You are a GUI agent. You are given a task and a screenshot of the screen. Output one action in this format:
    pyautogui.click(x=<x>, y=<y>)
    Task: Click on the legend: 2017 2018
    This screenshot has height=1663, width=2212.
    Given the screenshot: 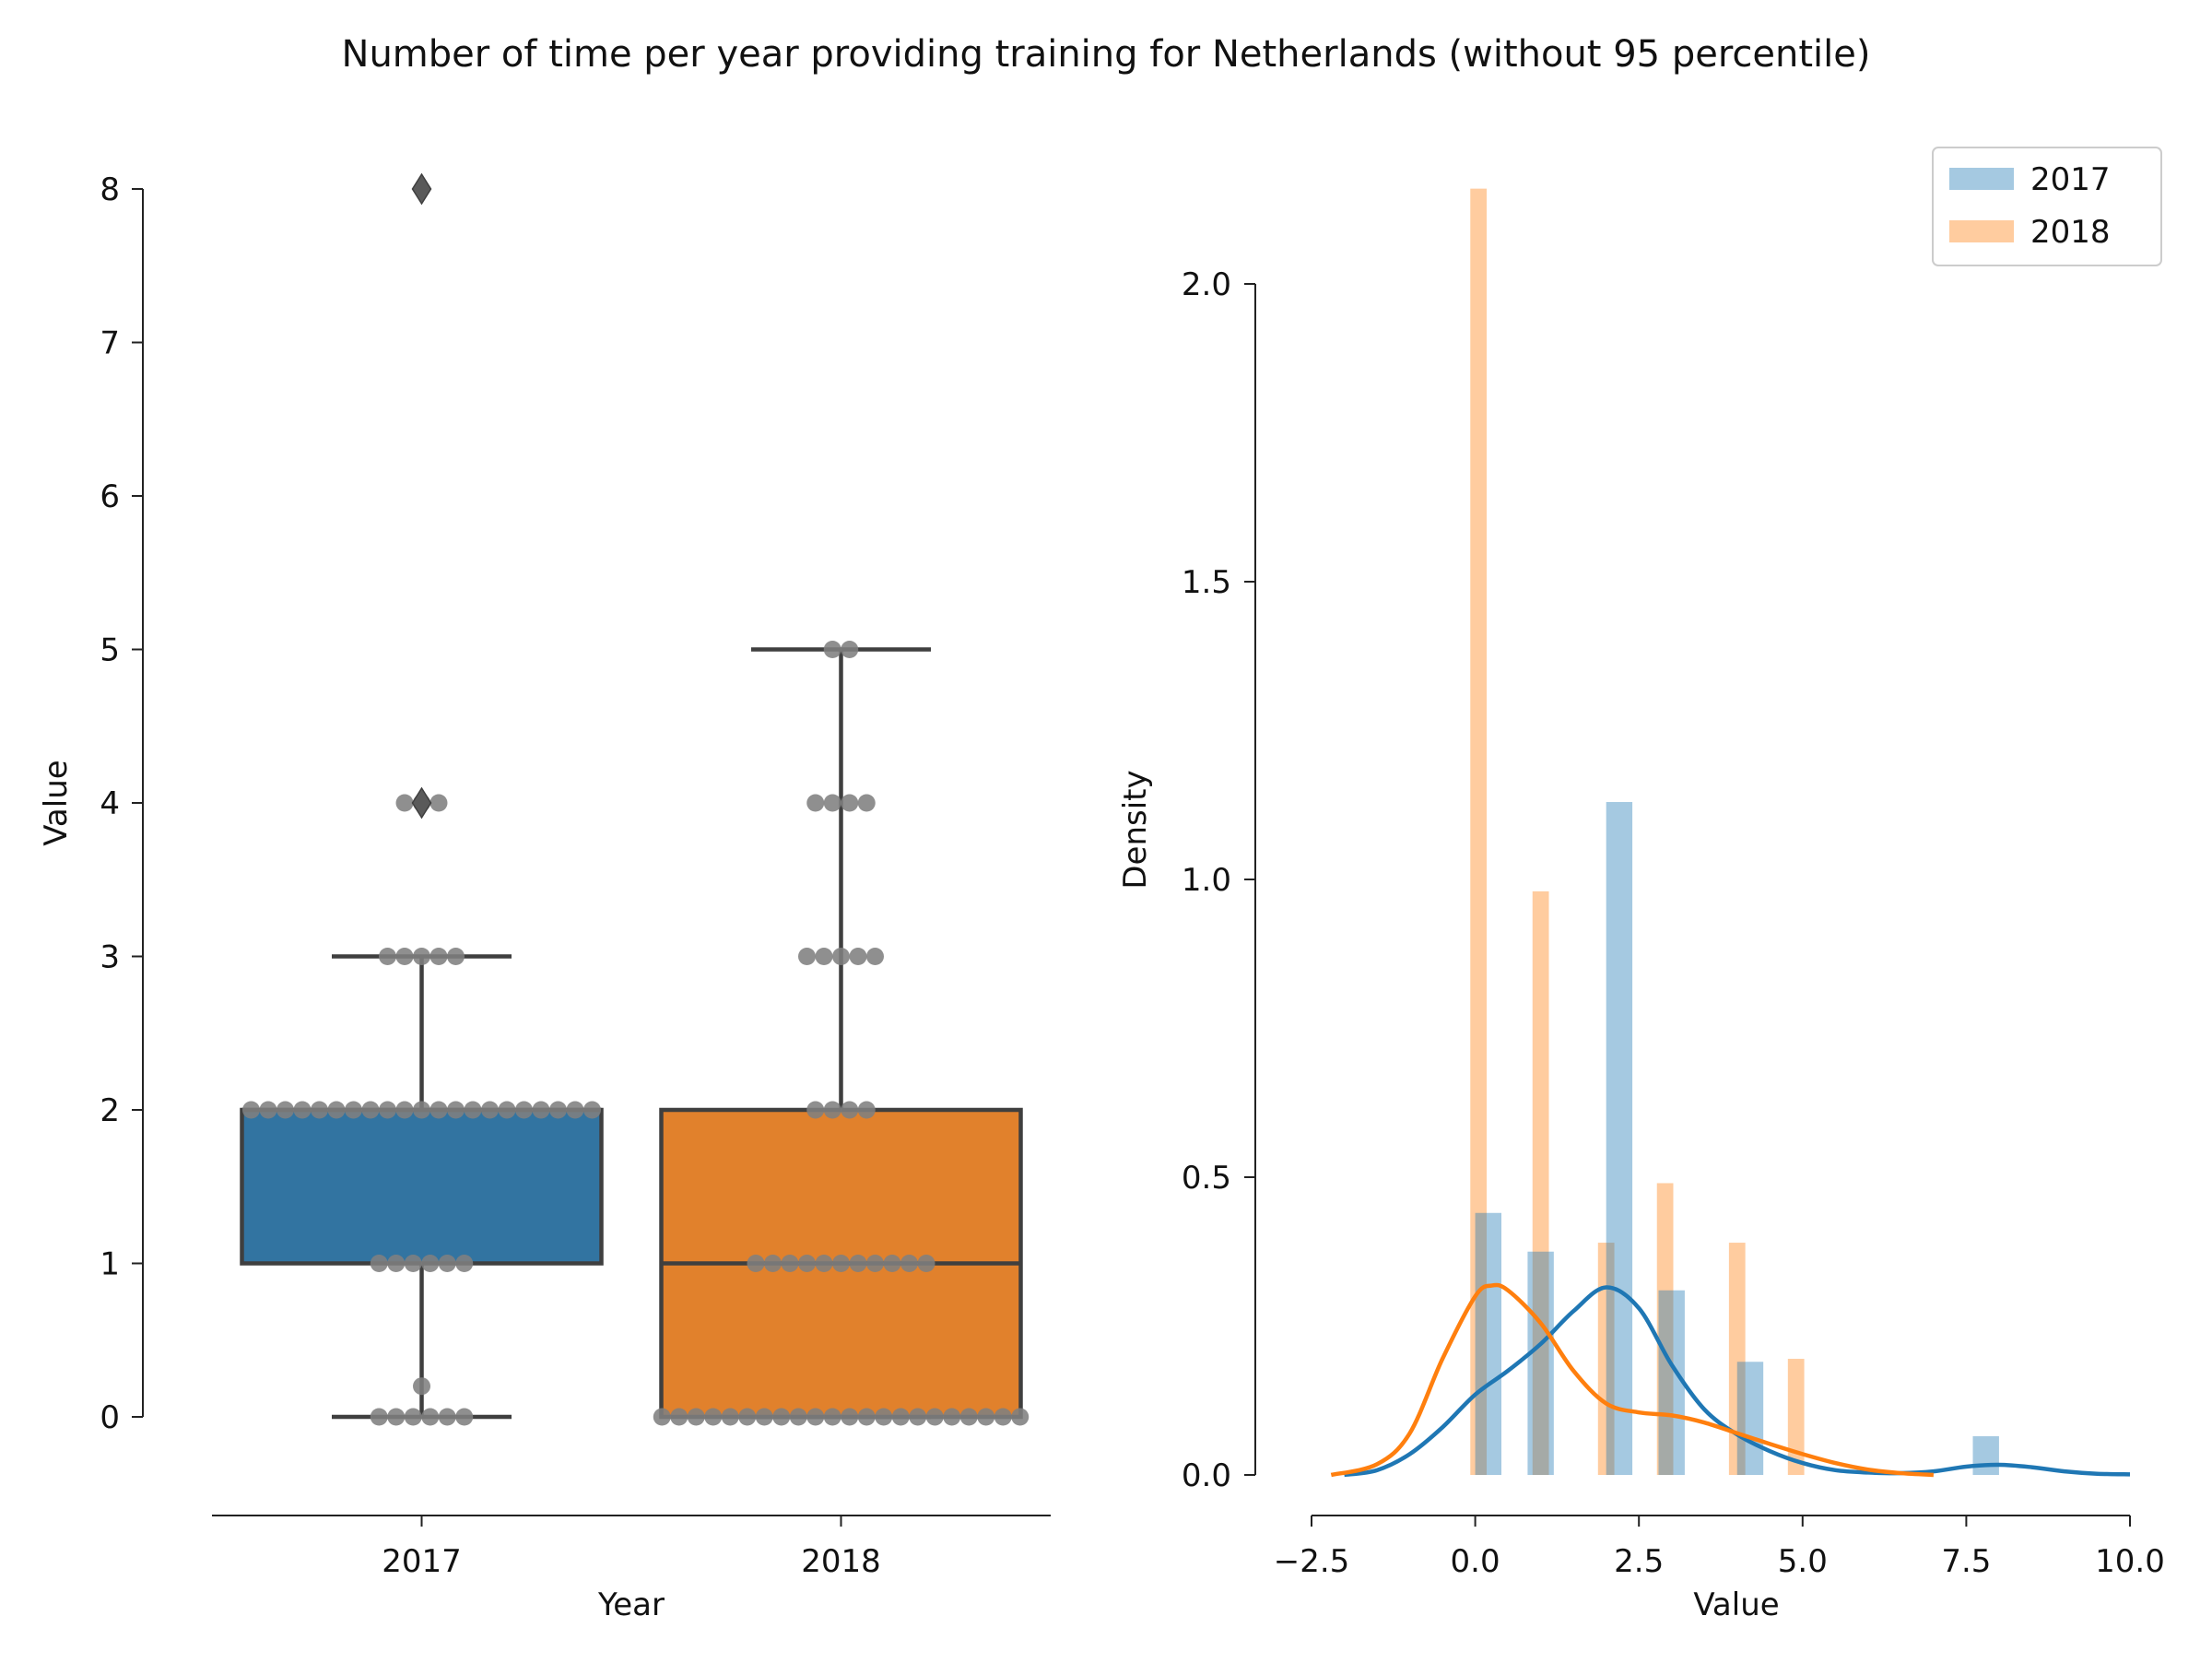 What is the action you would take?
    pyautogui.click(x=2047, y=206)
    